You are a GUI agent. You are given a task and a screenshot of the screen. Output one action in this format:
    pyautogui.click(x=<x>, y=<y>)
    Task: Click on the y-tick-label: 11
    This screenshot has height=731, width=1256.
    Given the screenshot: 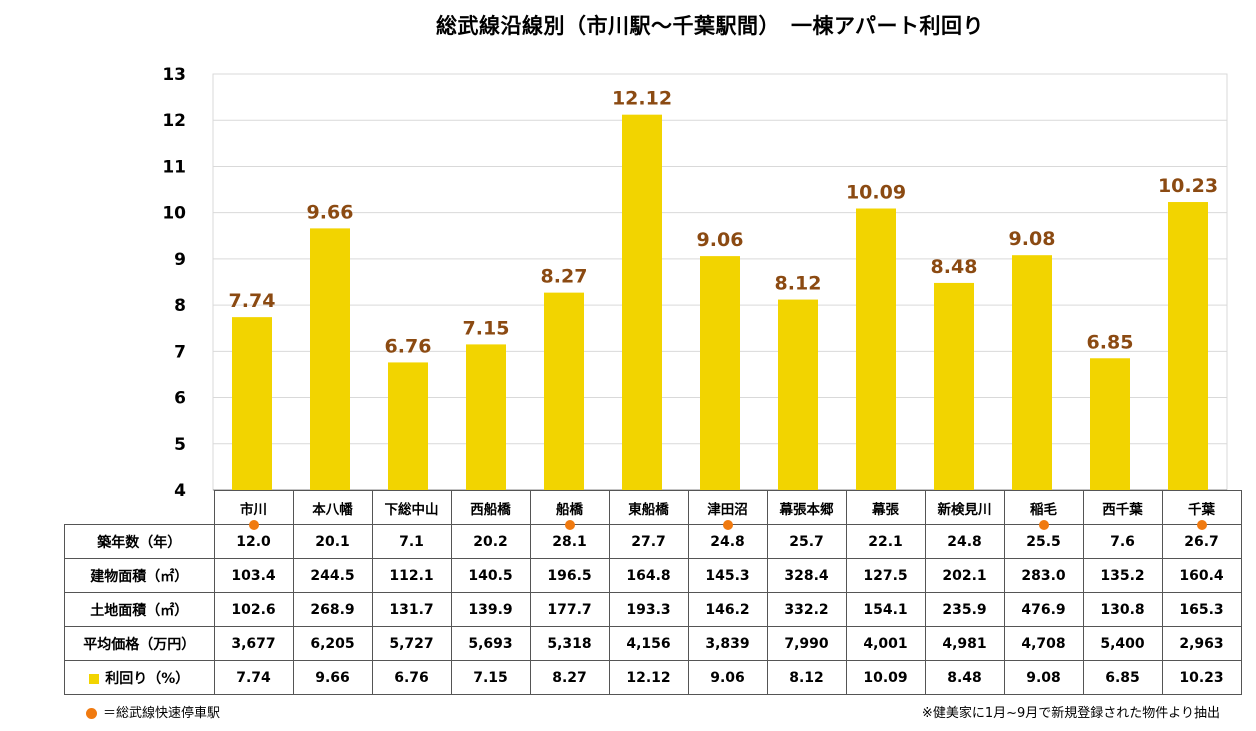 What is the action you would take?
    pyautogui.click(x=174, y=167)
    